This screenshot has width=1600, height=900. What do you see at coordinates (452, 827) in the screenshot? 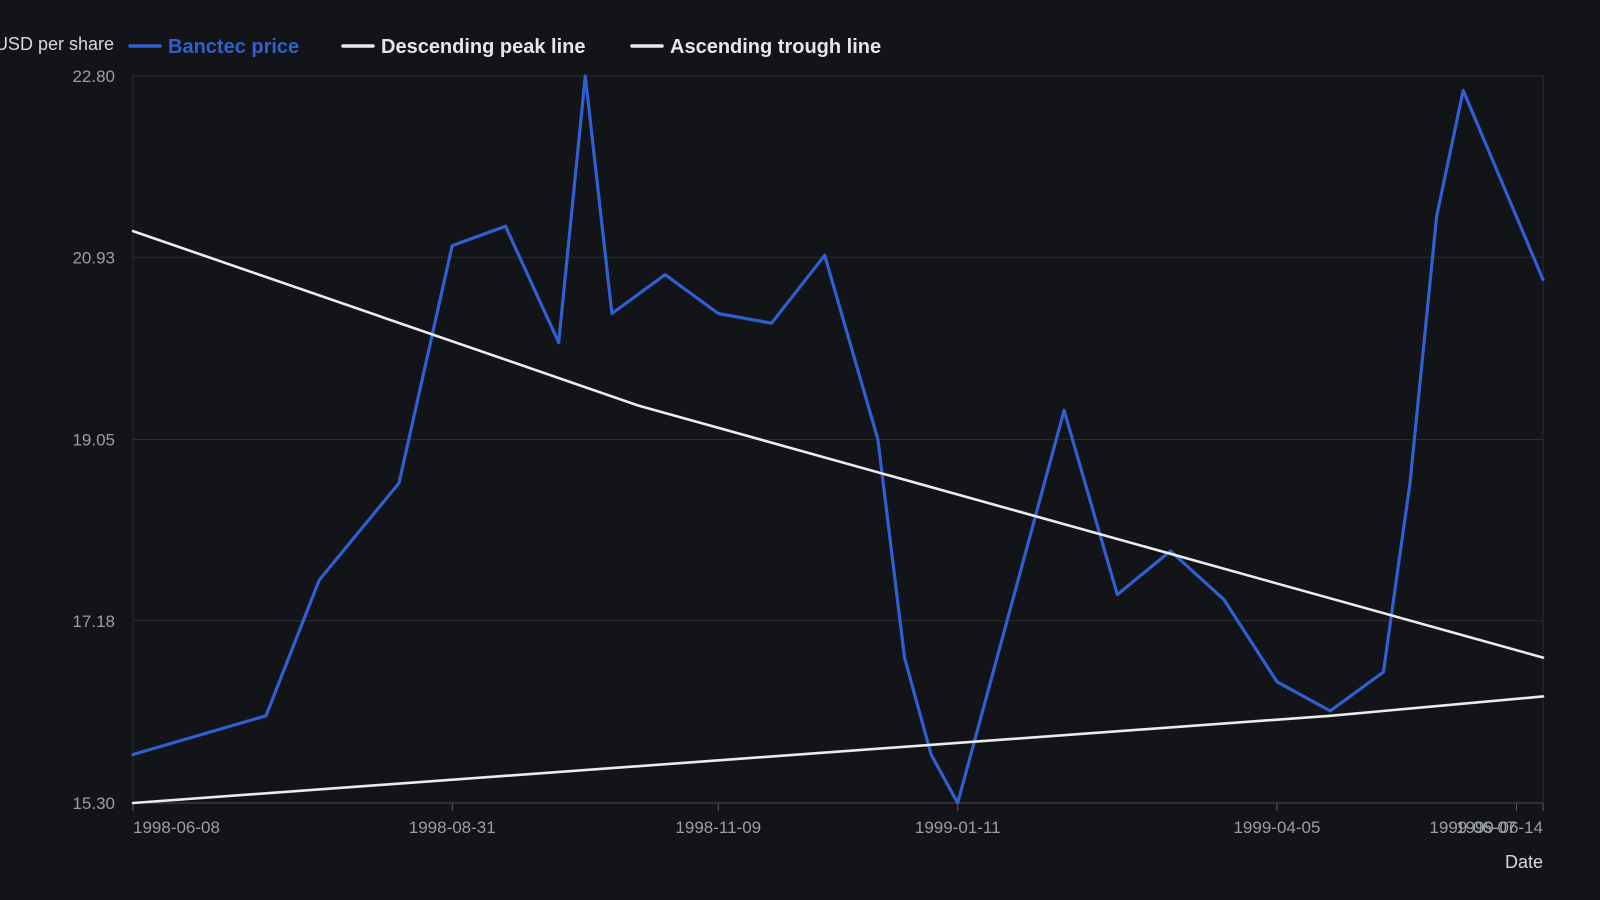
I see `x-tick-label: 1998-08-31` at bounding box center [452, 827].